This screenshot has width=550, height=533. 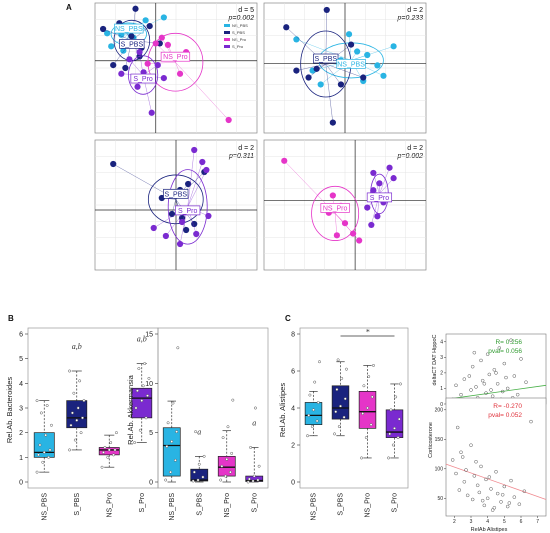 What do you see at coordinates (241, 18) in the screenshot?
I see `pca-plot-1-p-value: p=0.002` at bounding box center [241, 18].